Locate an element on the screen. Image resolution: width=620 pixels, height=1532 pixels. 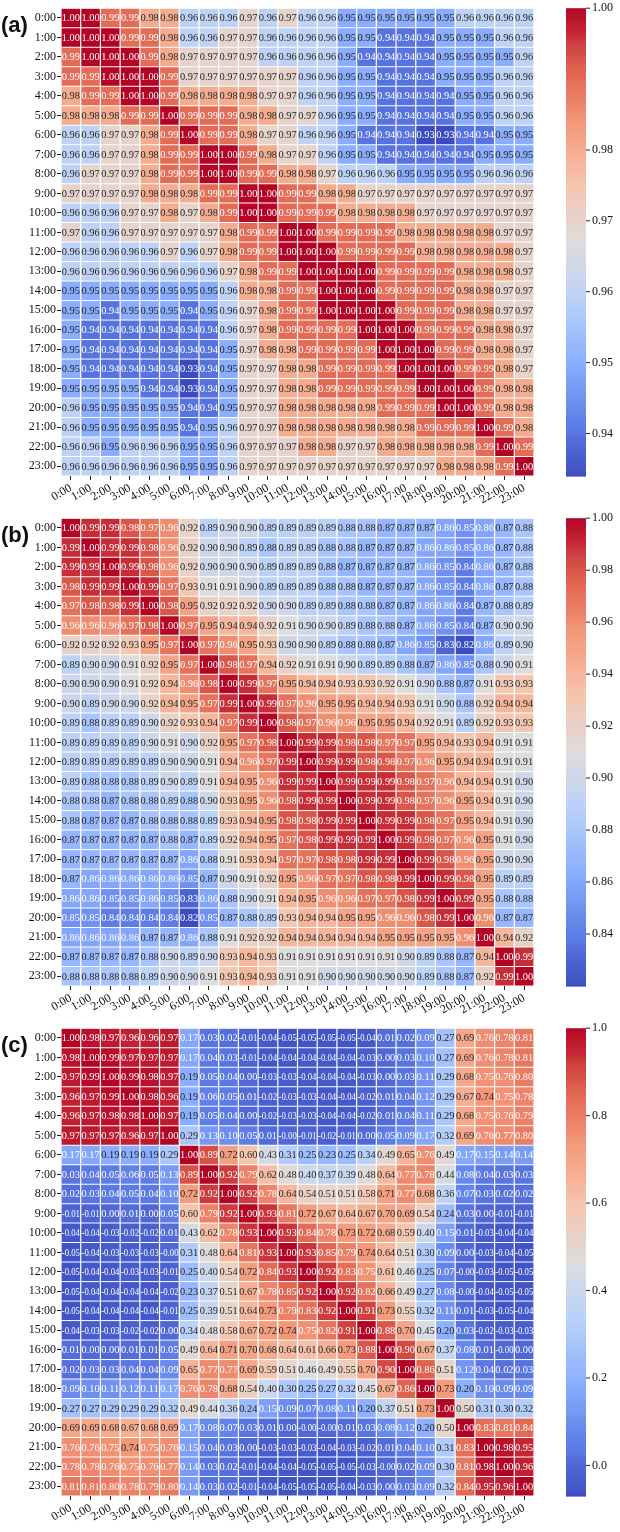
data-label: 0.89 is located at coordinates (425, 975).